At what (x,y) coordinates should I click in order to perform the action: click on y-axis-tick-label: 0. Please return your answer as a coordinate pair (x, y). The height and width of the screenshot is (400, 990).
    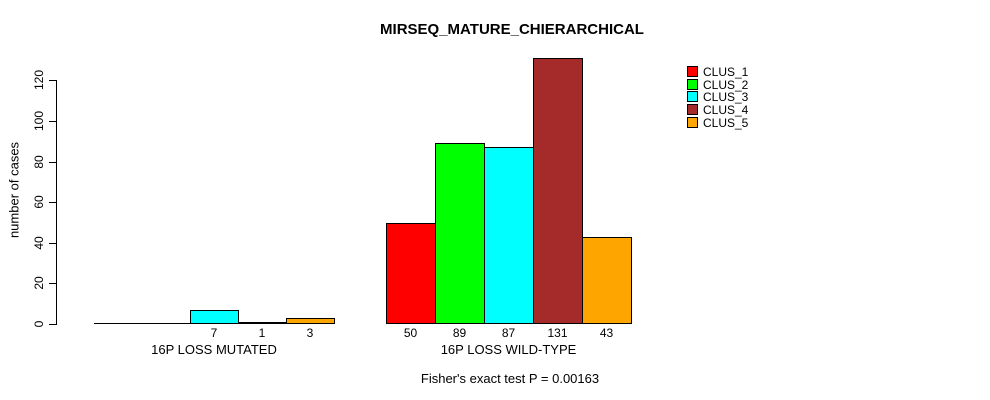
    Looking at the image, I should click on (39, 324).